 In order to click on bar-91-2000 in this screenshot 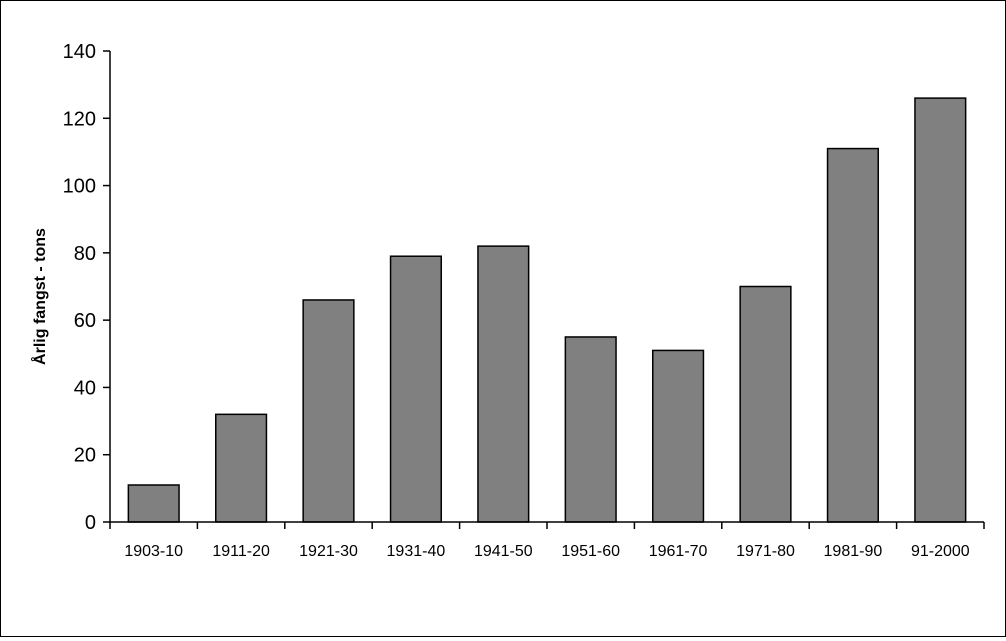, I will do `click(940, 310)`.